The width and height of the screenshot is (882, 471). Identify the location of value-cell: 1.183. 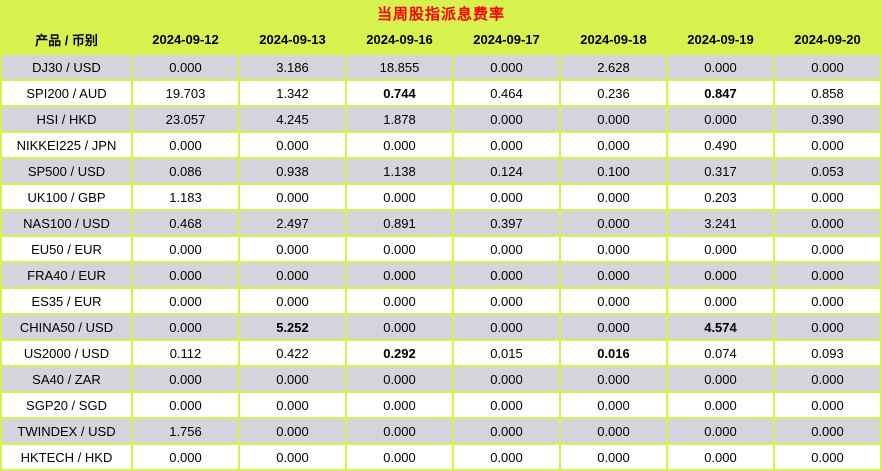
(185, 197).